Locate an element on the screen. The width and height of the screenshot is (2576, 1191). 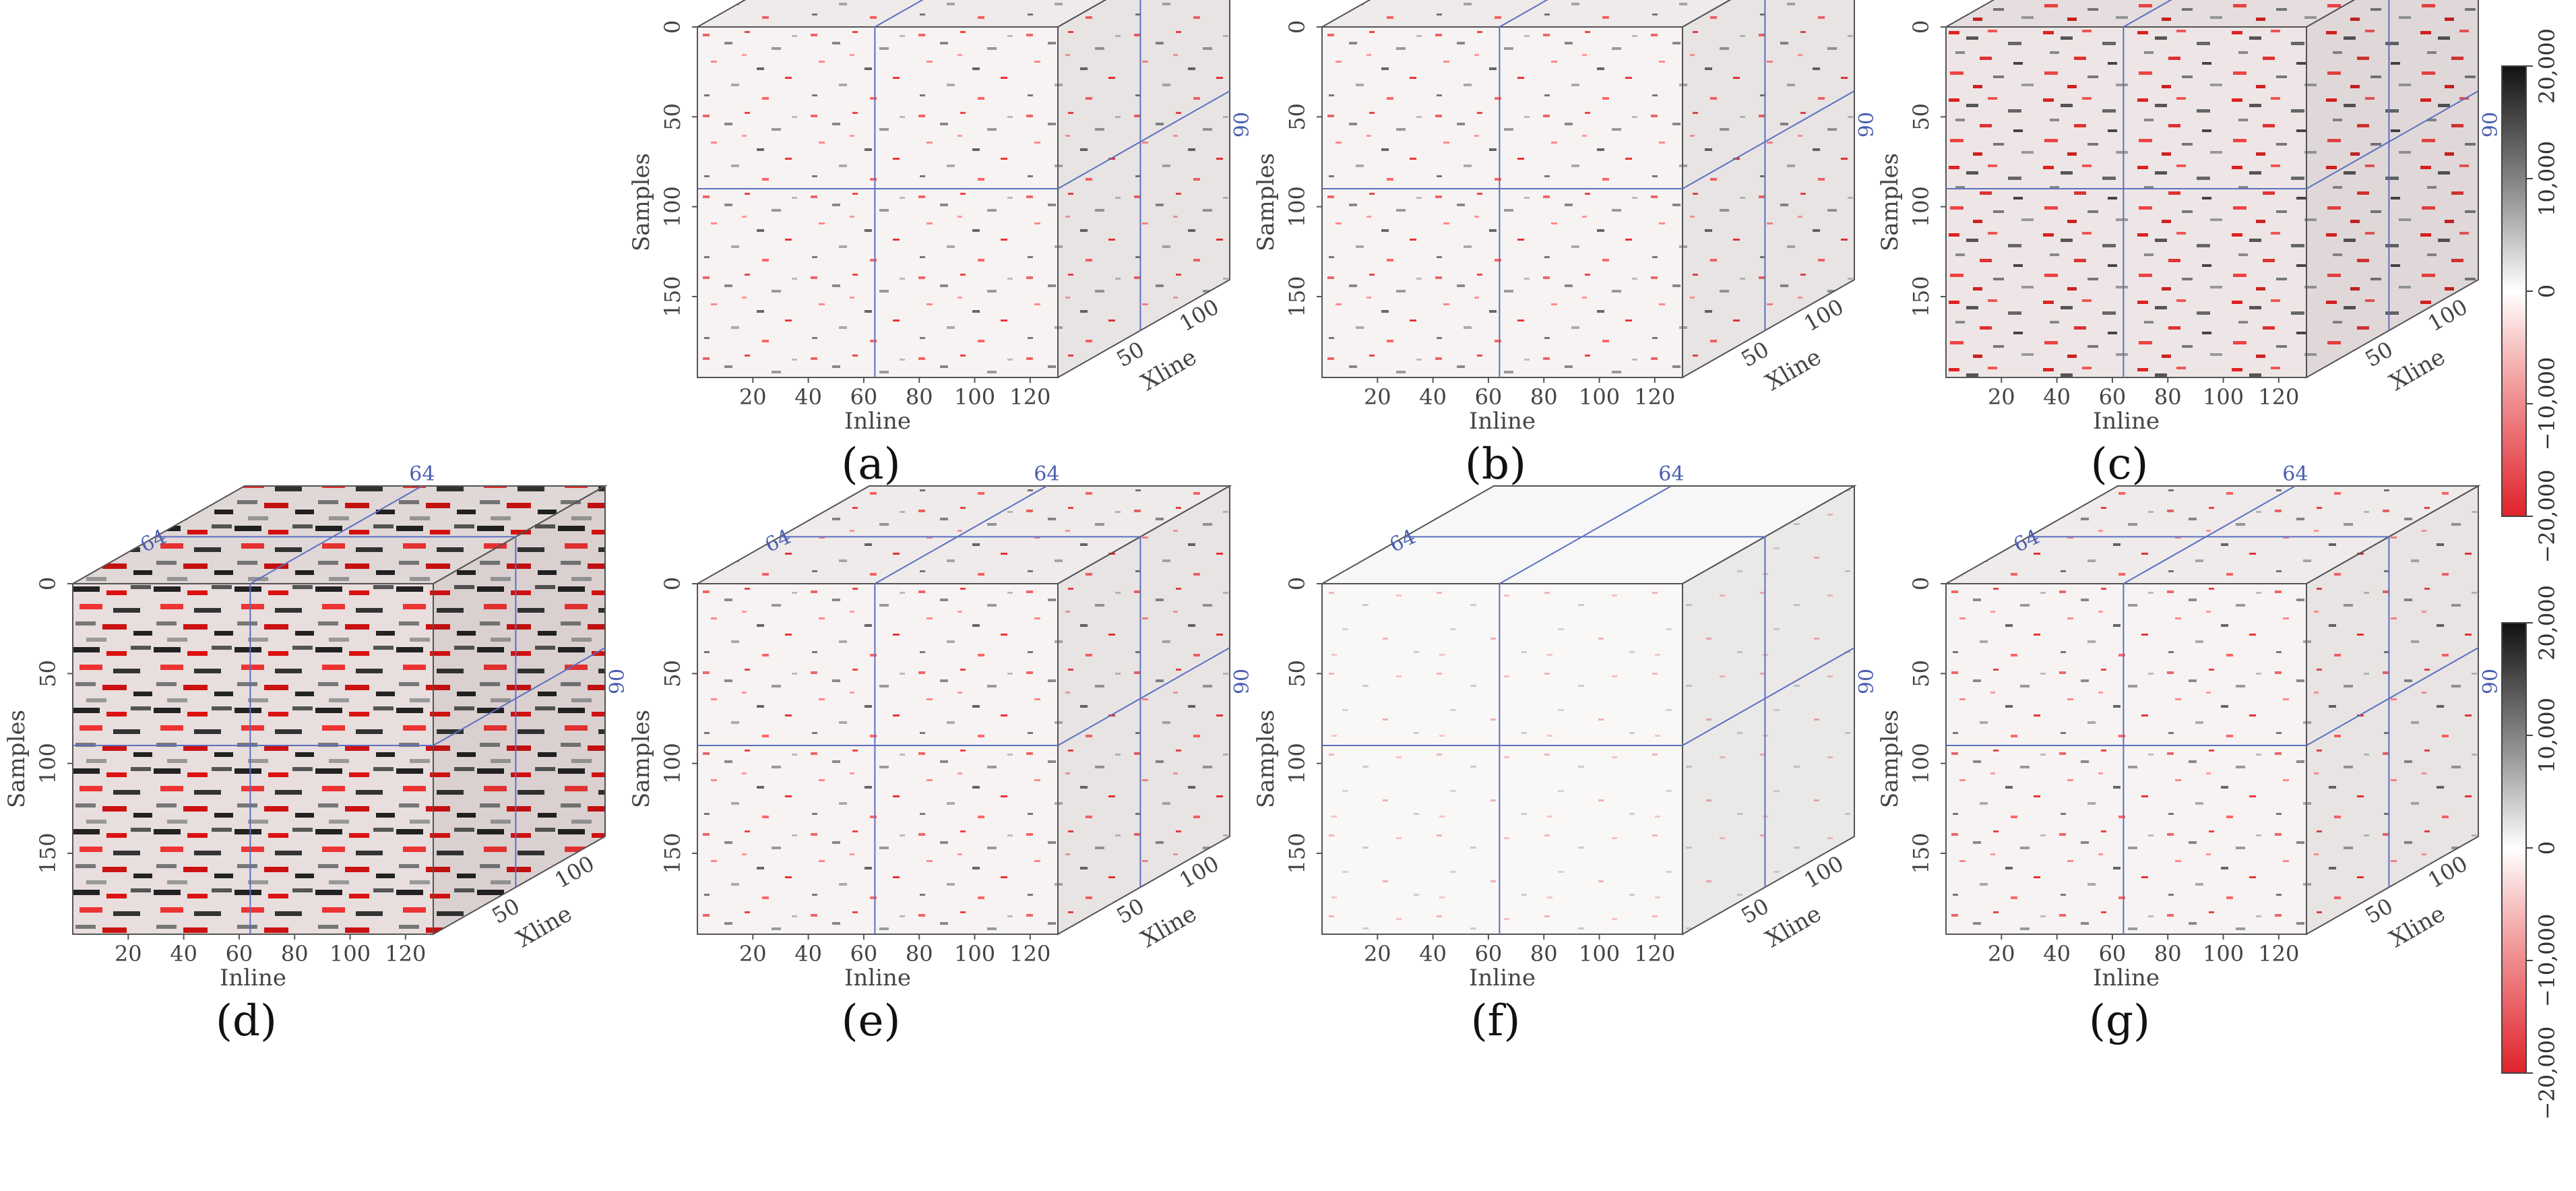
panel-label: (f) is located at coordinates (1496, 1021).